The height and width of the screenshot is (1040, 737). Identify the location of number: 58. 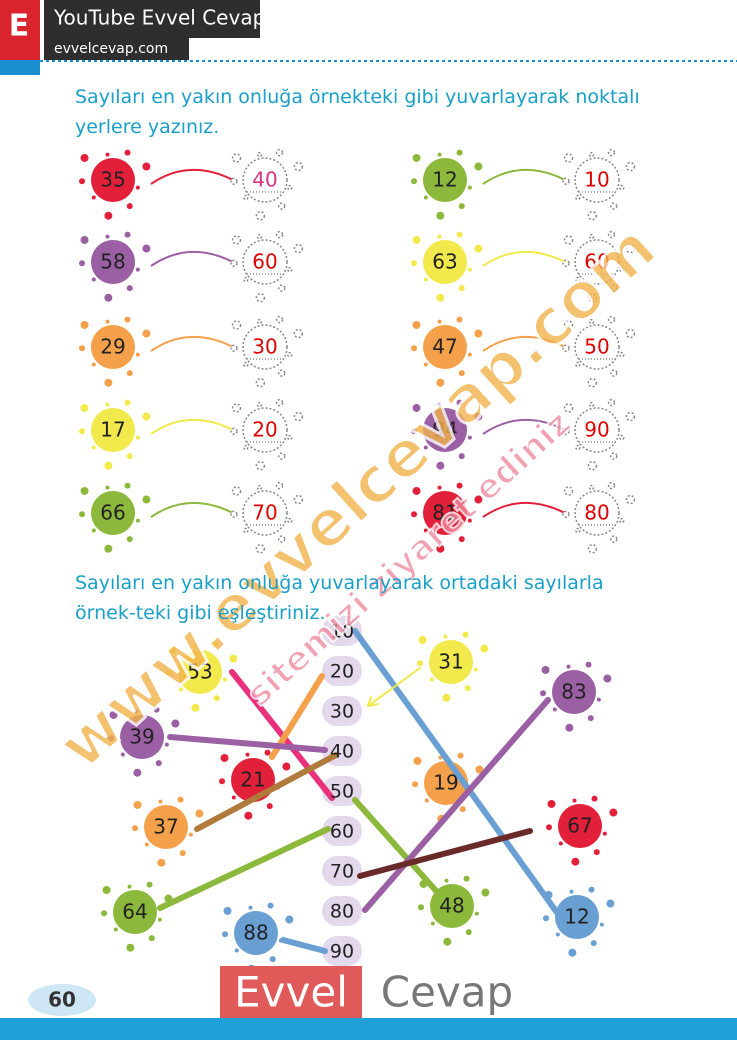
(112, 262).